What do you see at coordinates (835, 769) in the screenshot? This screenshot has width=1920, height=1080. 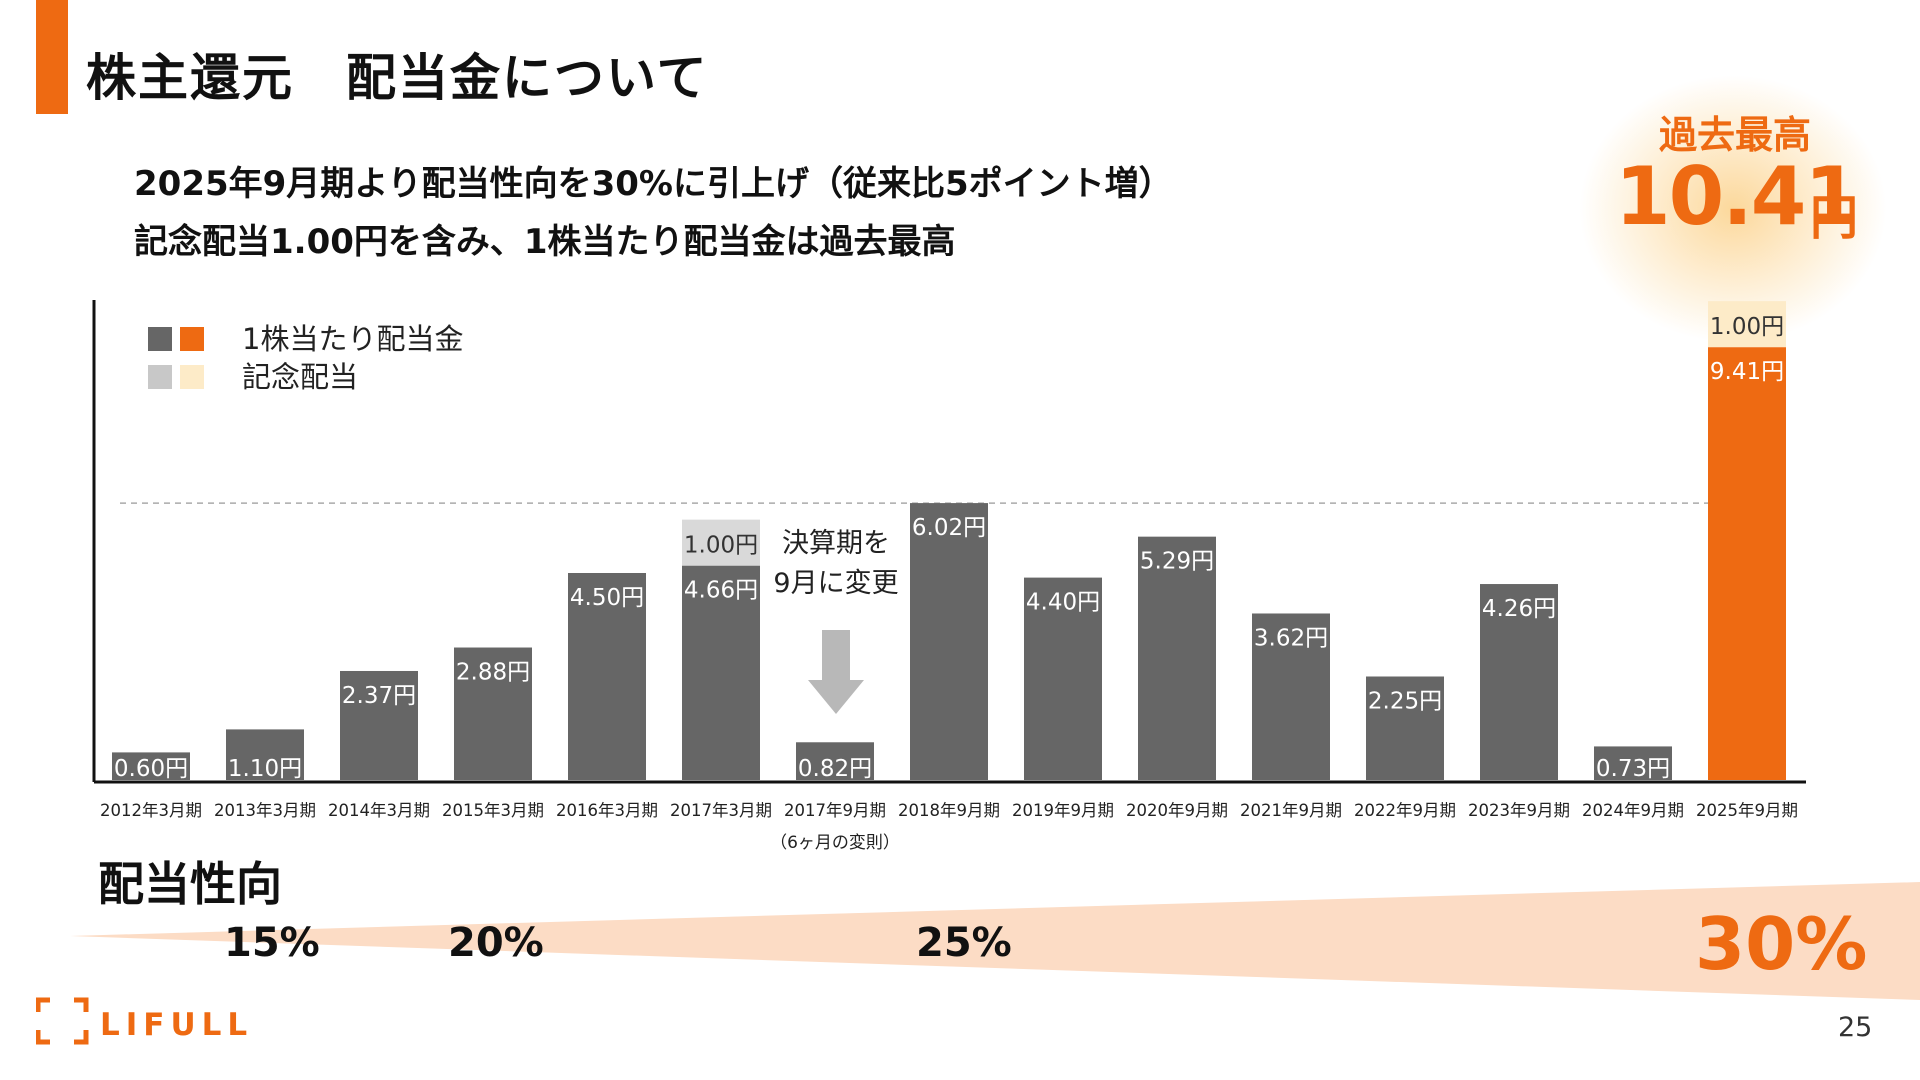 I see `bar-value-label-7: 0.82円` at bounding box center [835, 769].